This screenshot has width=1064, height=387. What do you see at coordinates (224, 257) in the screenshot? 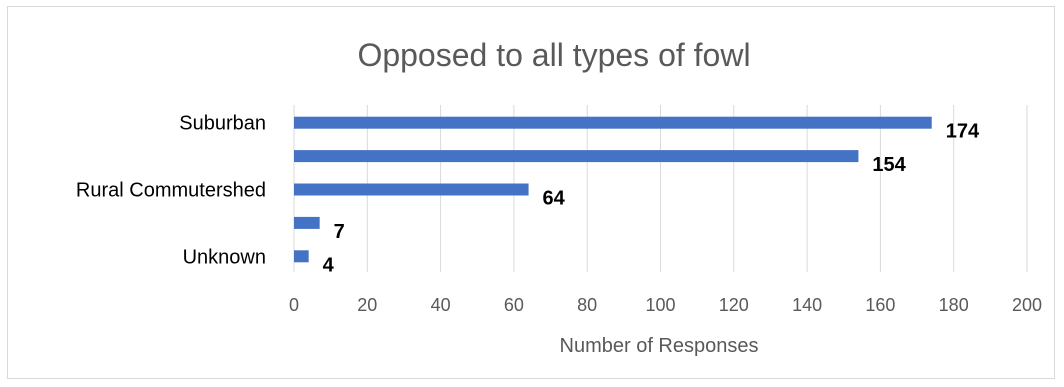
I see `category-label: Unknown` at bounding box center [224, 257].